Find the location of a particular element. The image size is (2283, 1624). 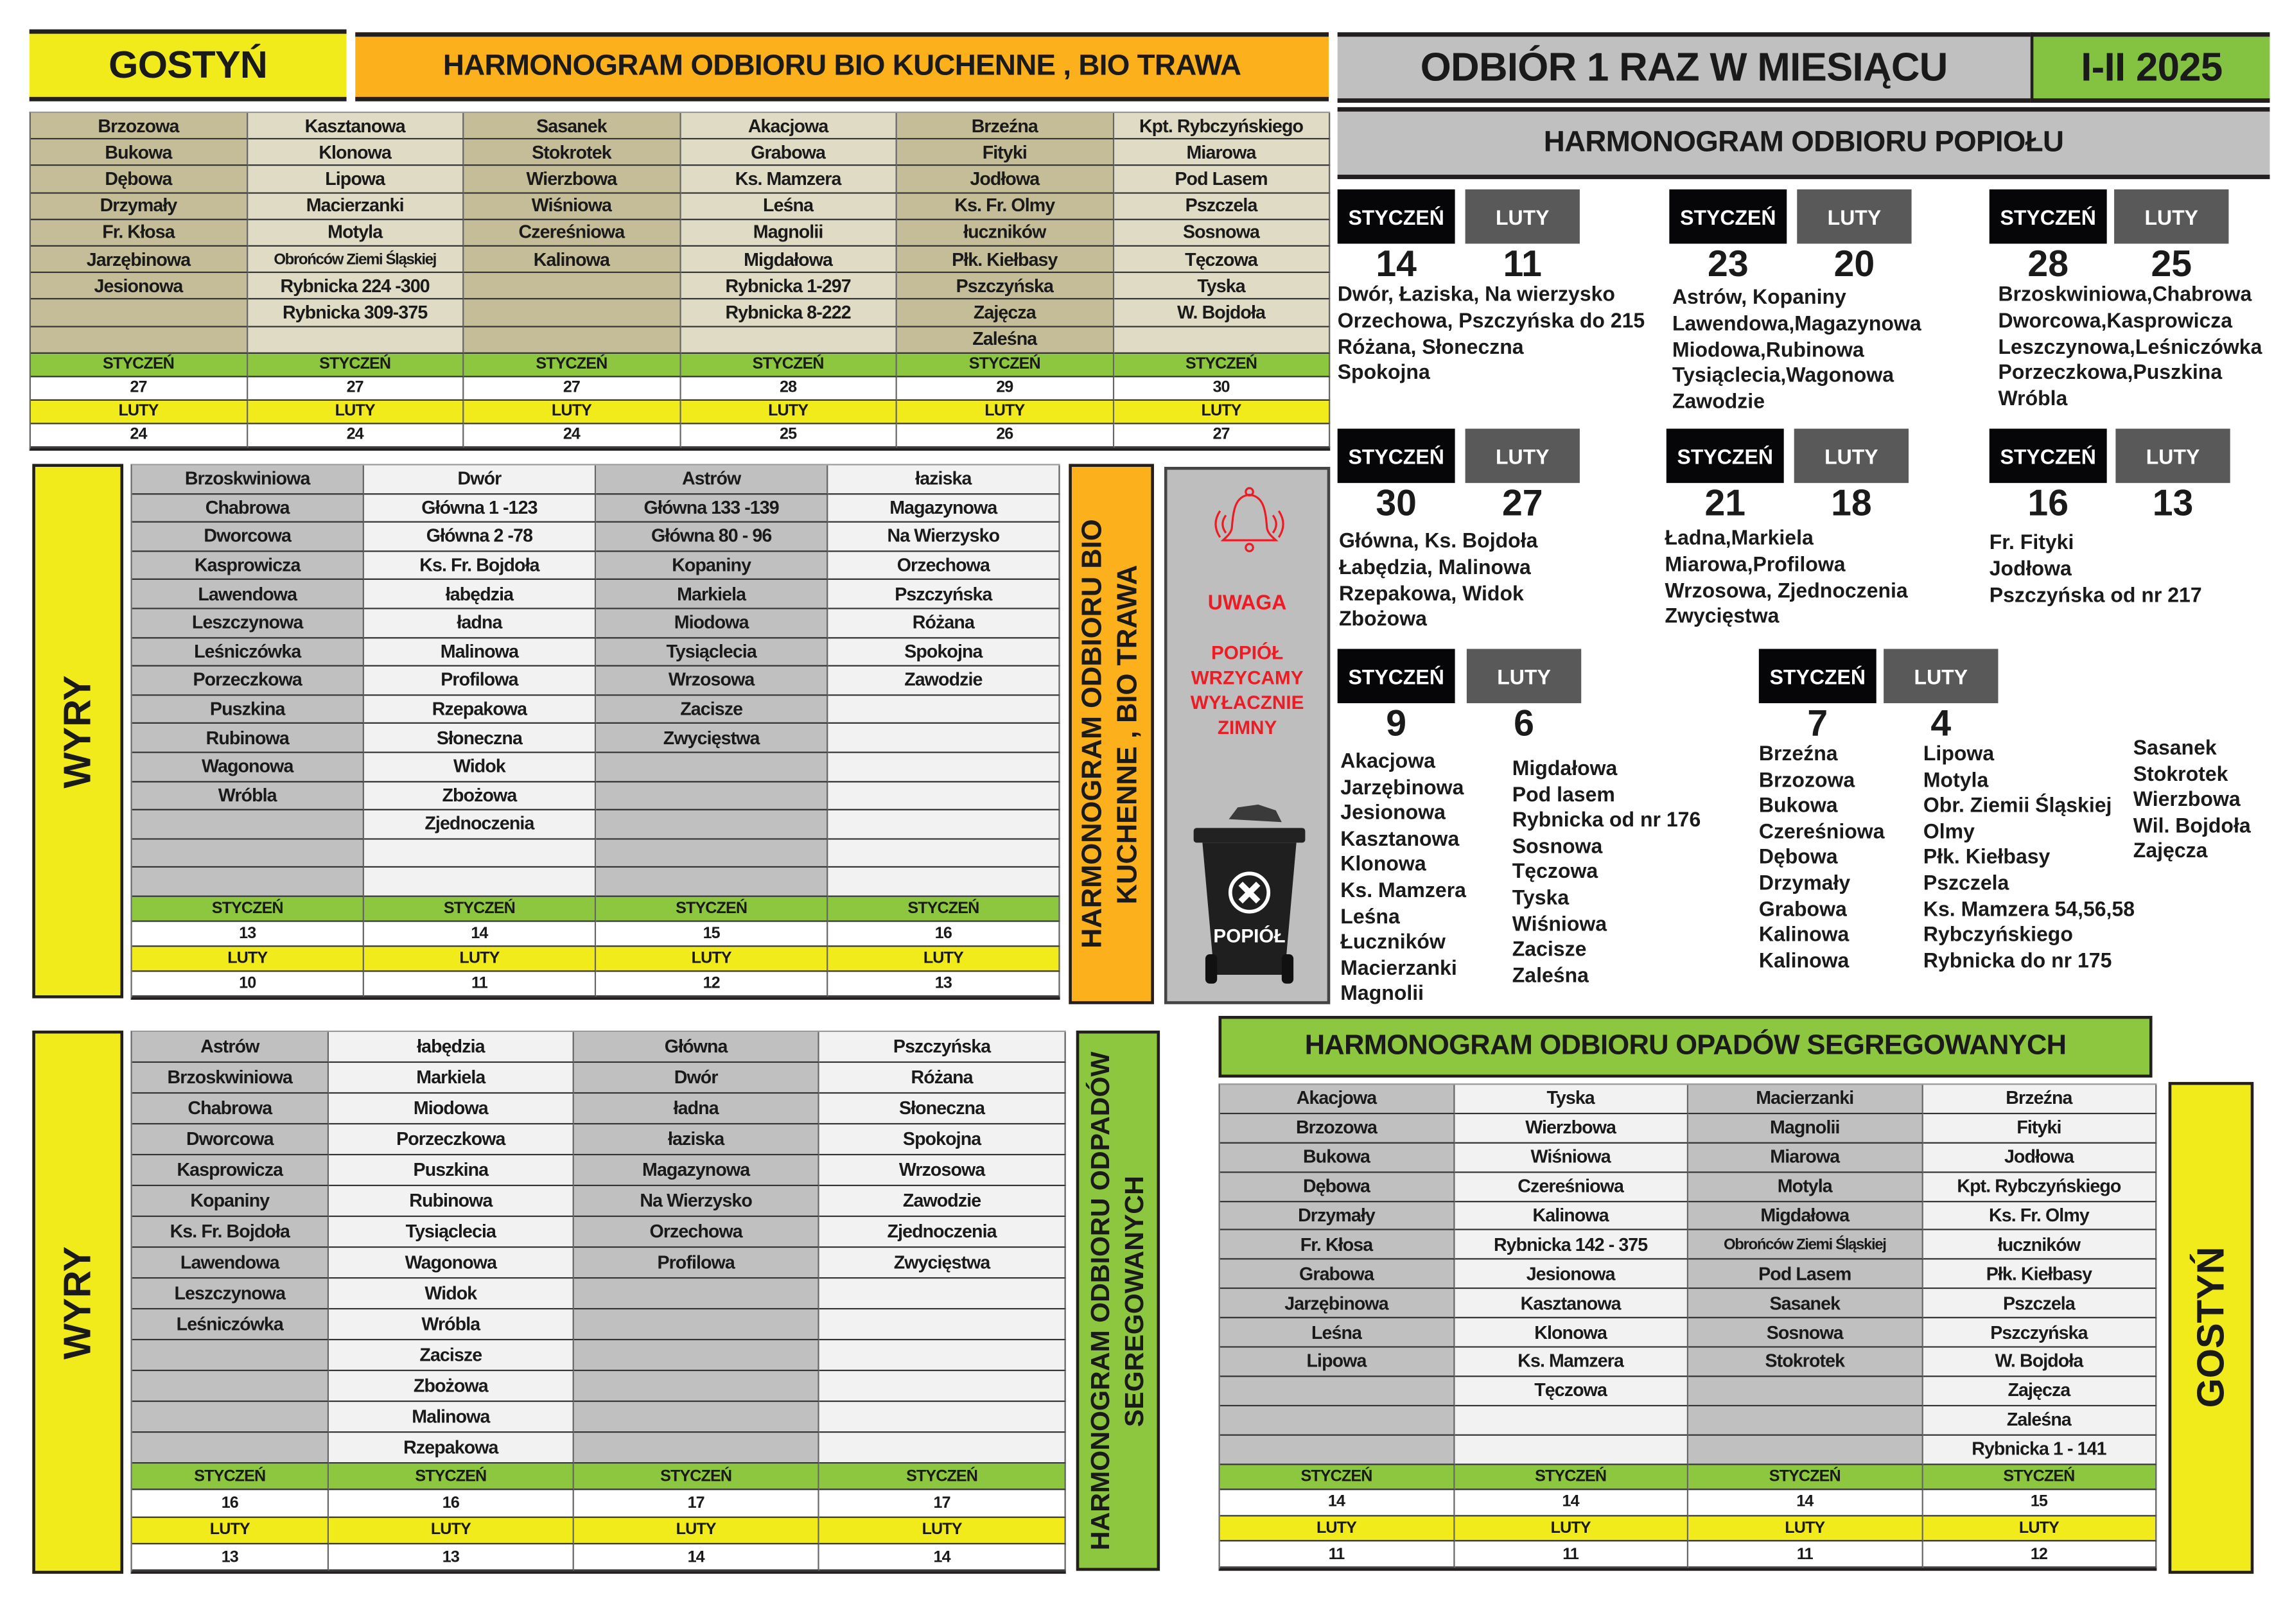

street-line: Zawodzie is located at coordinates (1718, 401).